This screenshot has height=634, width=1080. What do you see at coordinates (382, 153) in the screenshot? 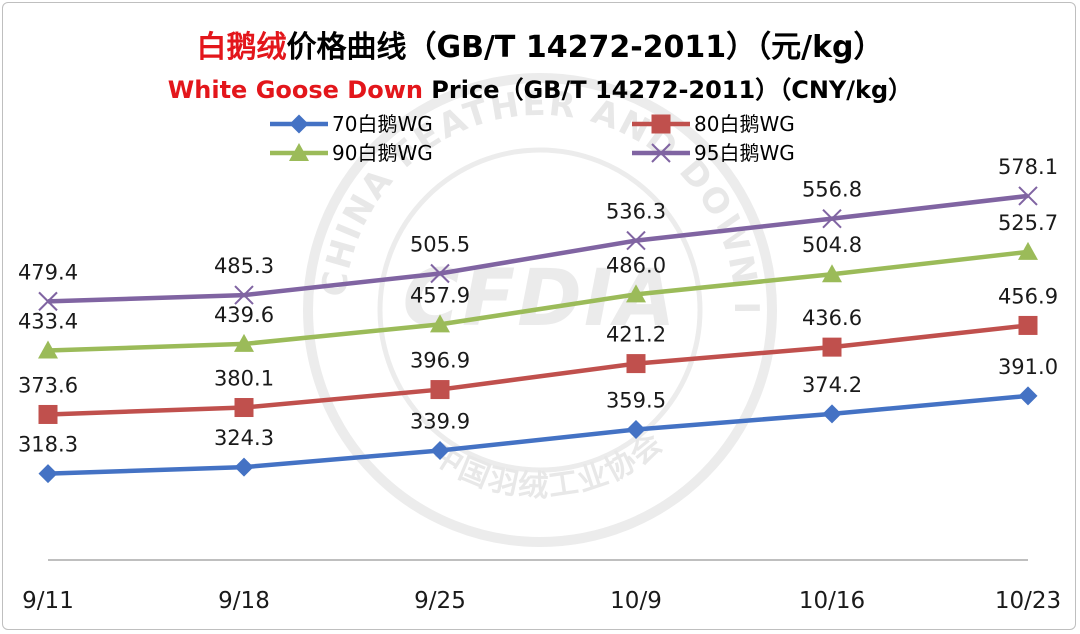
I see `legend-label-2: 90白鹅WG` at bounding box center [382, 153].